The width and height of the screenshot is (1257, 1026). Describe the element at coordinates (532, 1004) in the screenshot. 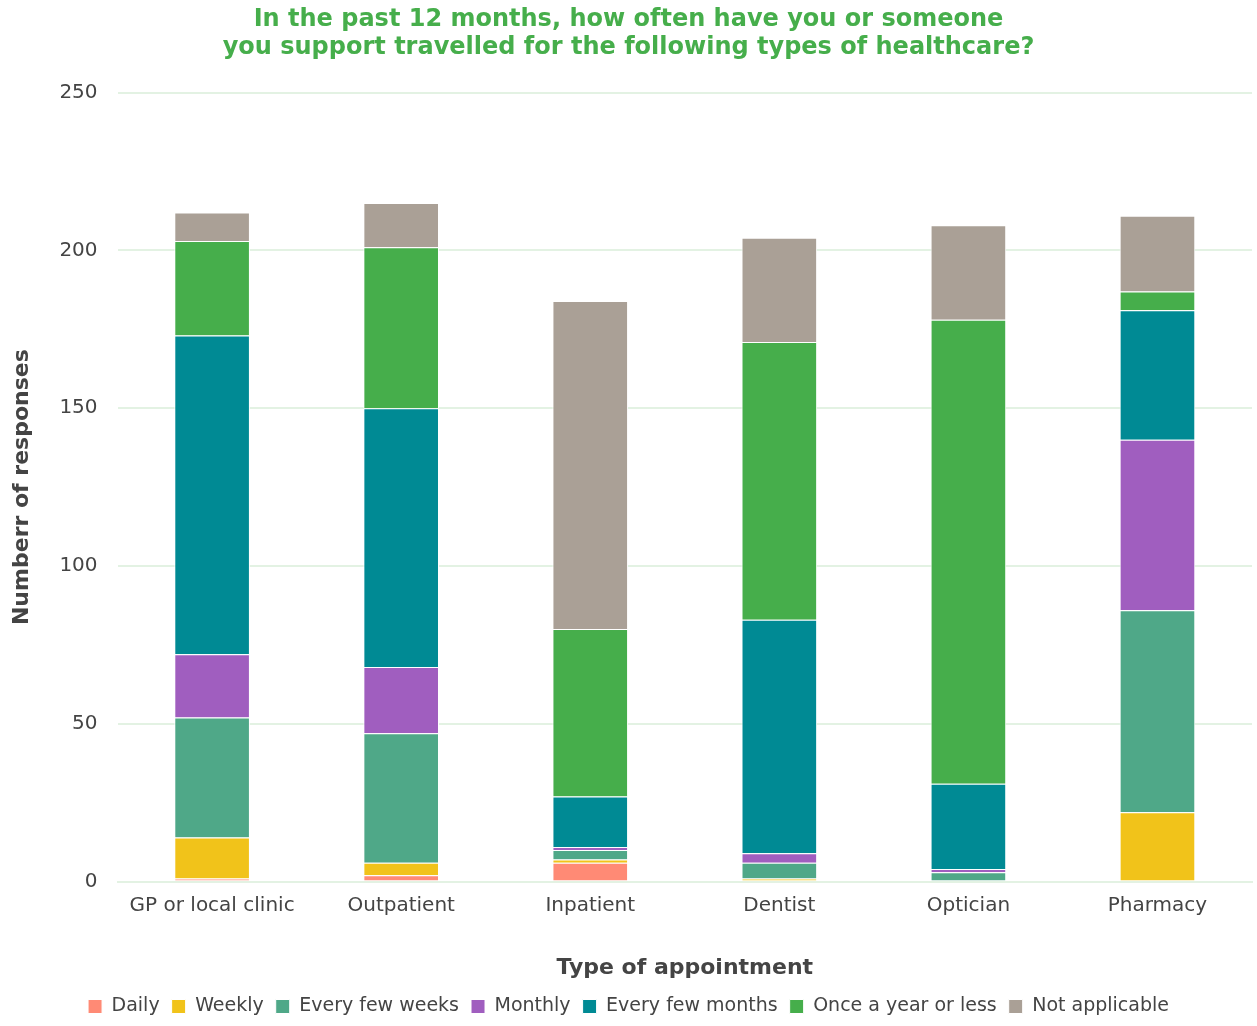

I see `legend-label: Monthly` at that location.